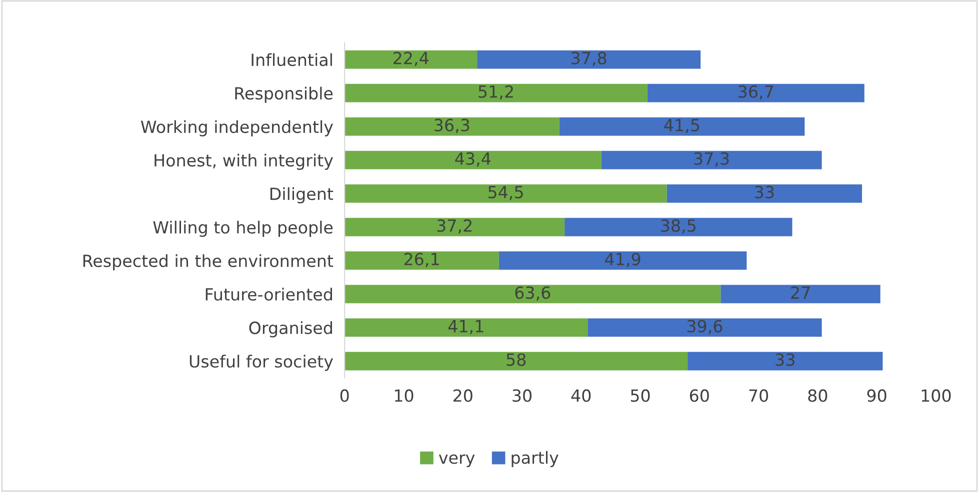  Describe the element at coordinates (292, 59) in the screenshot. I see `y-tick-label: Influential` at that location.